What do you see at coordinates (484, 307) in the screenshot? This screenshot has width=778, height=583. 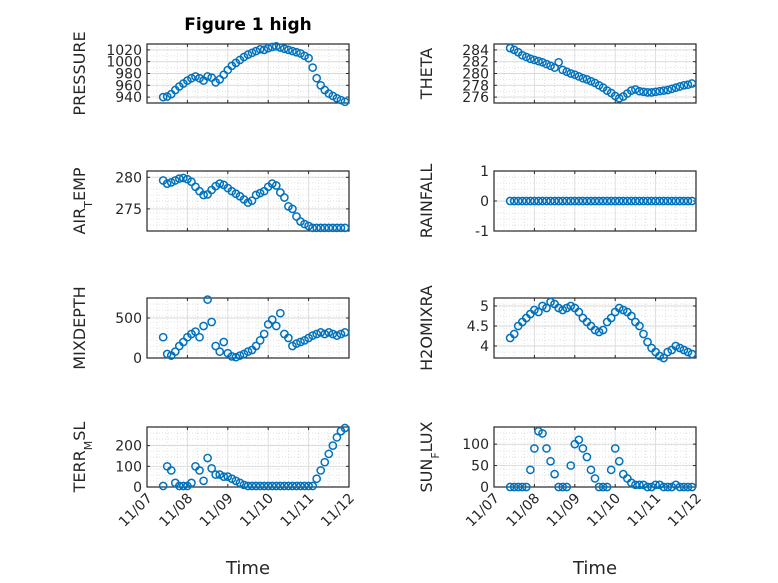 I see `y-tick-label: 5` at bounding box center [484, 307].